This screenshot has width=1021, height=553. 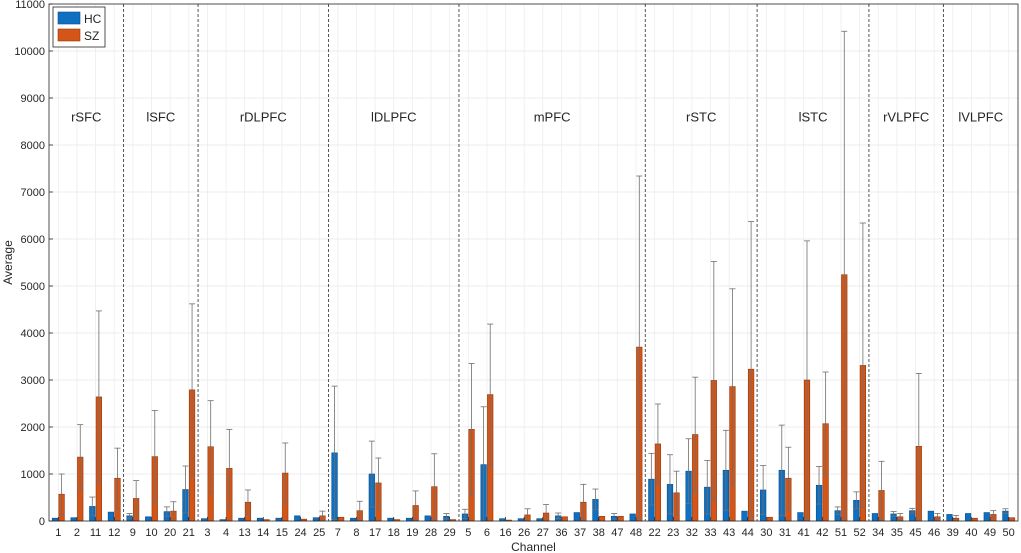 What do you see at coordinates (934, 533) in the screenshot?
I see `x-tick-label: 46` at bounding box center [934, 533].